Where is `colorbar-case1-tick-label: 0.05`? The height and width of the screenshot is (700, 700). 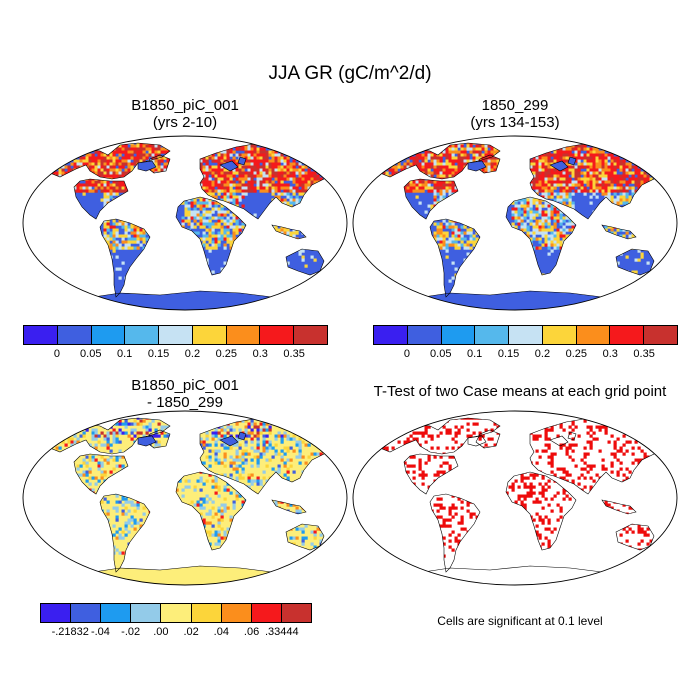
colorbar-case1-tick-label: 0.05 is located at coordinates (91, 354).